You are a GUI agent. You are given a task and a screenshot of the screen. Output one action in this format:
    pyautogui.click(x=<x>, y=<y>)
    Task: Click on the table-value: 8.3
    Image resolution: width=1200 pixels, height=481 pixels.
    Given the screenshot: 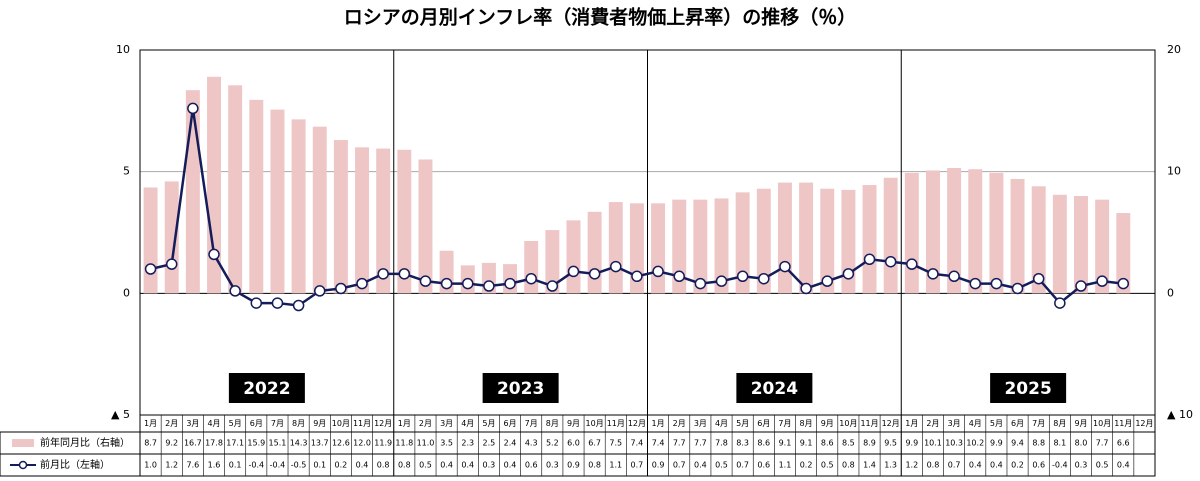 What is the action you would take?
    pyautogui.click(x=742, y=443)
    